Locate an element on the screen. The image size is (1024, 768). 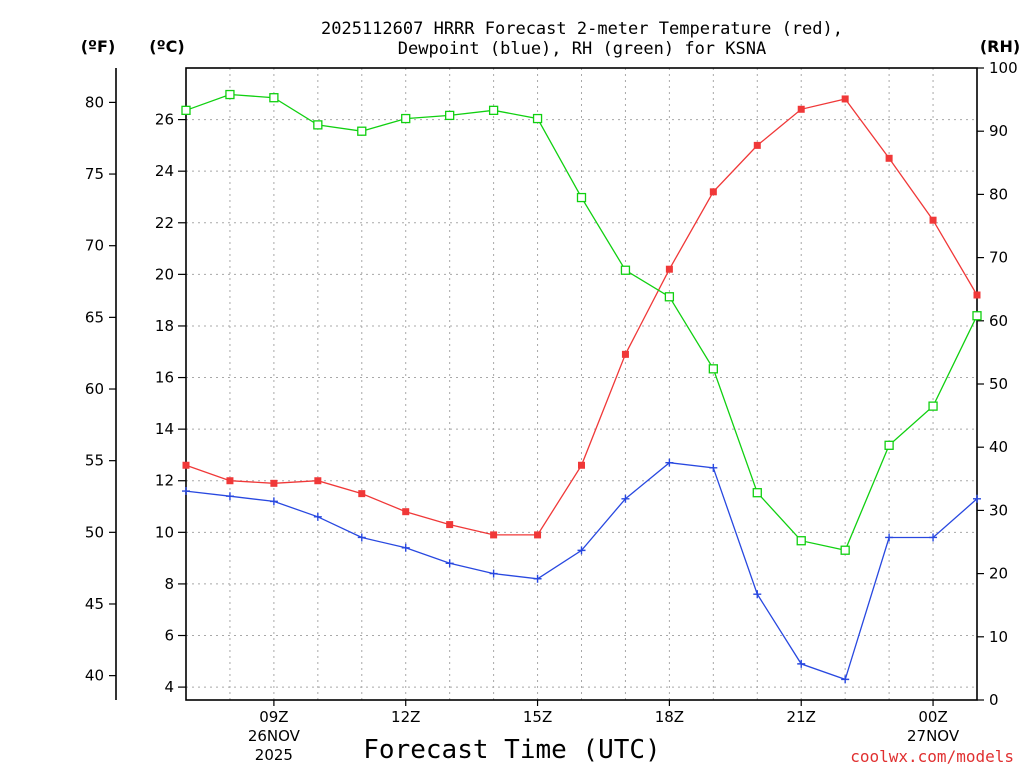
celsius-unit-label: (ºC) is located at coordinates (166, 46).